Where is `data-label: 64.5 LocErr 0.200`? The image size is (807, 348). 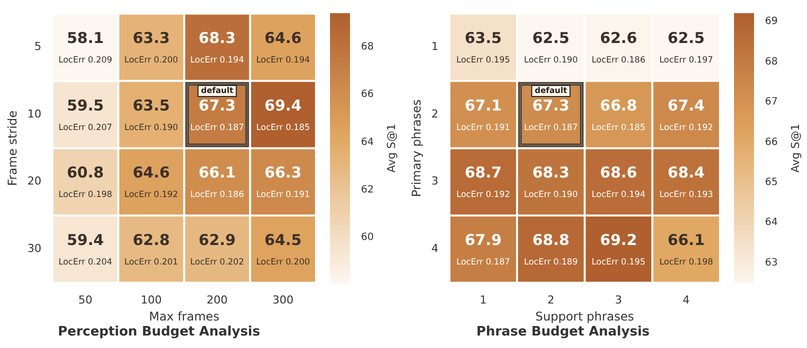 data-label: 64.5 LocErr 0.200 is located at coordinates (283, 249).